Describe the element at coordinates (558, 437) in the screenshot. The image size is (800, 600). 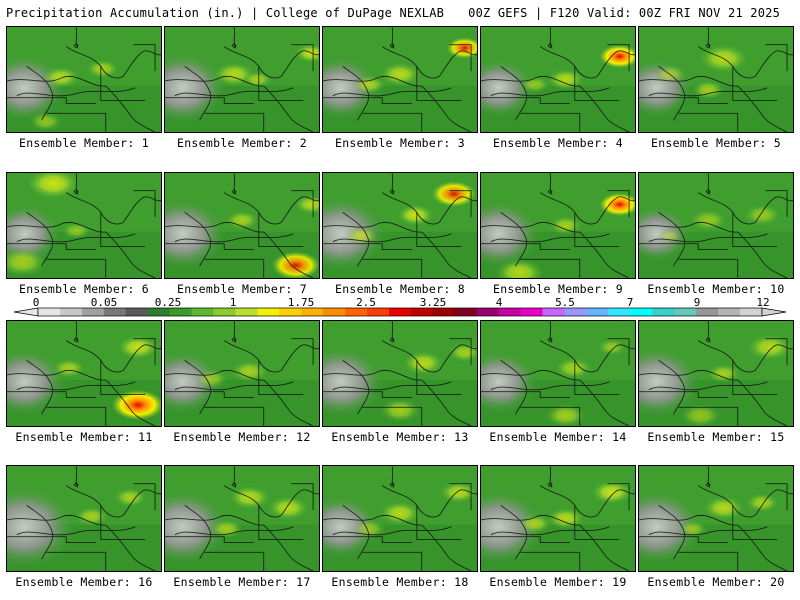
I see `ensemble-member-label: Ensemble Member: 14` at that location.